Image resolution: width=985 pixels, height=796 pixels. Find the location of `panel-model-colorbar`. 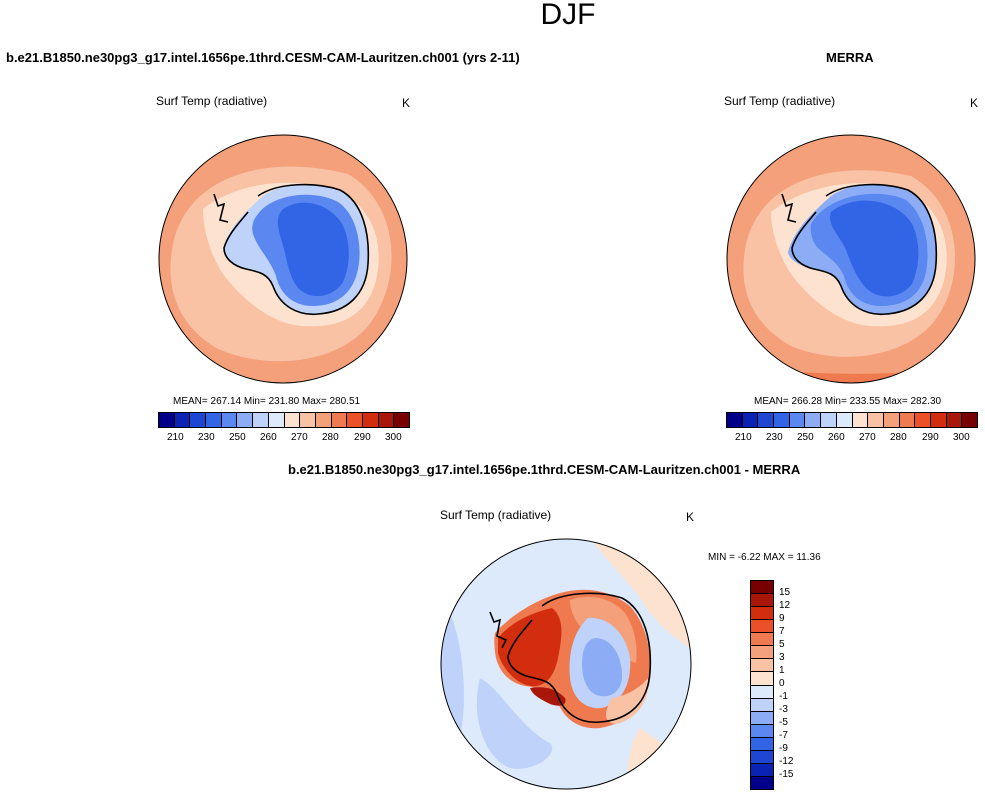

panel-model-colorbar is located at coordinates (284, 420).